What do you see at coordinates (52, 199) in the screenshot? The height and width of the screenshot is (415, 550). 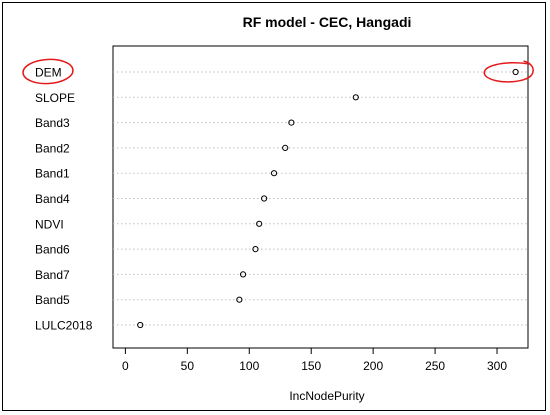 I see `category-label-band4: Band4` at bounding box center [52, 199].